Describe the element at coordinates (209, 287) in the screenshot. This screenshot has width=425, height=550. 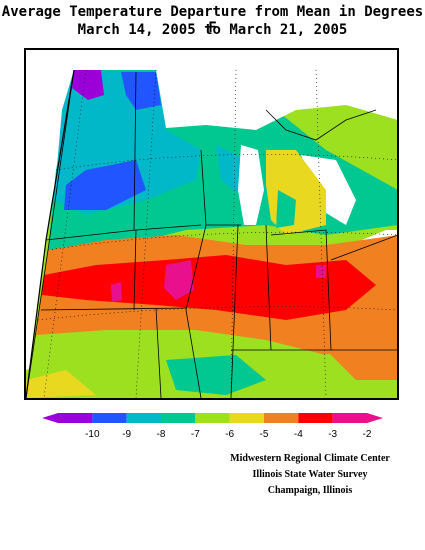
I see `zone-red` at that location.